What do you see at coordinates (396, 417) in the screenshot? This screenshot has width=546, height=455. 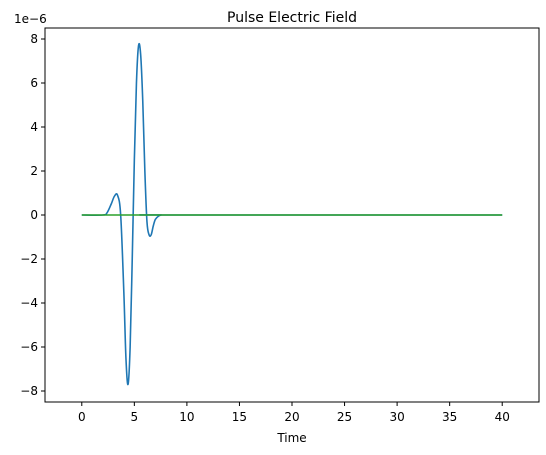 I see `x-tick-label: 30` at bounding box center [396, 417].